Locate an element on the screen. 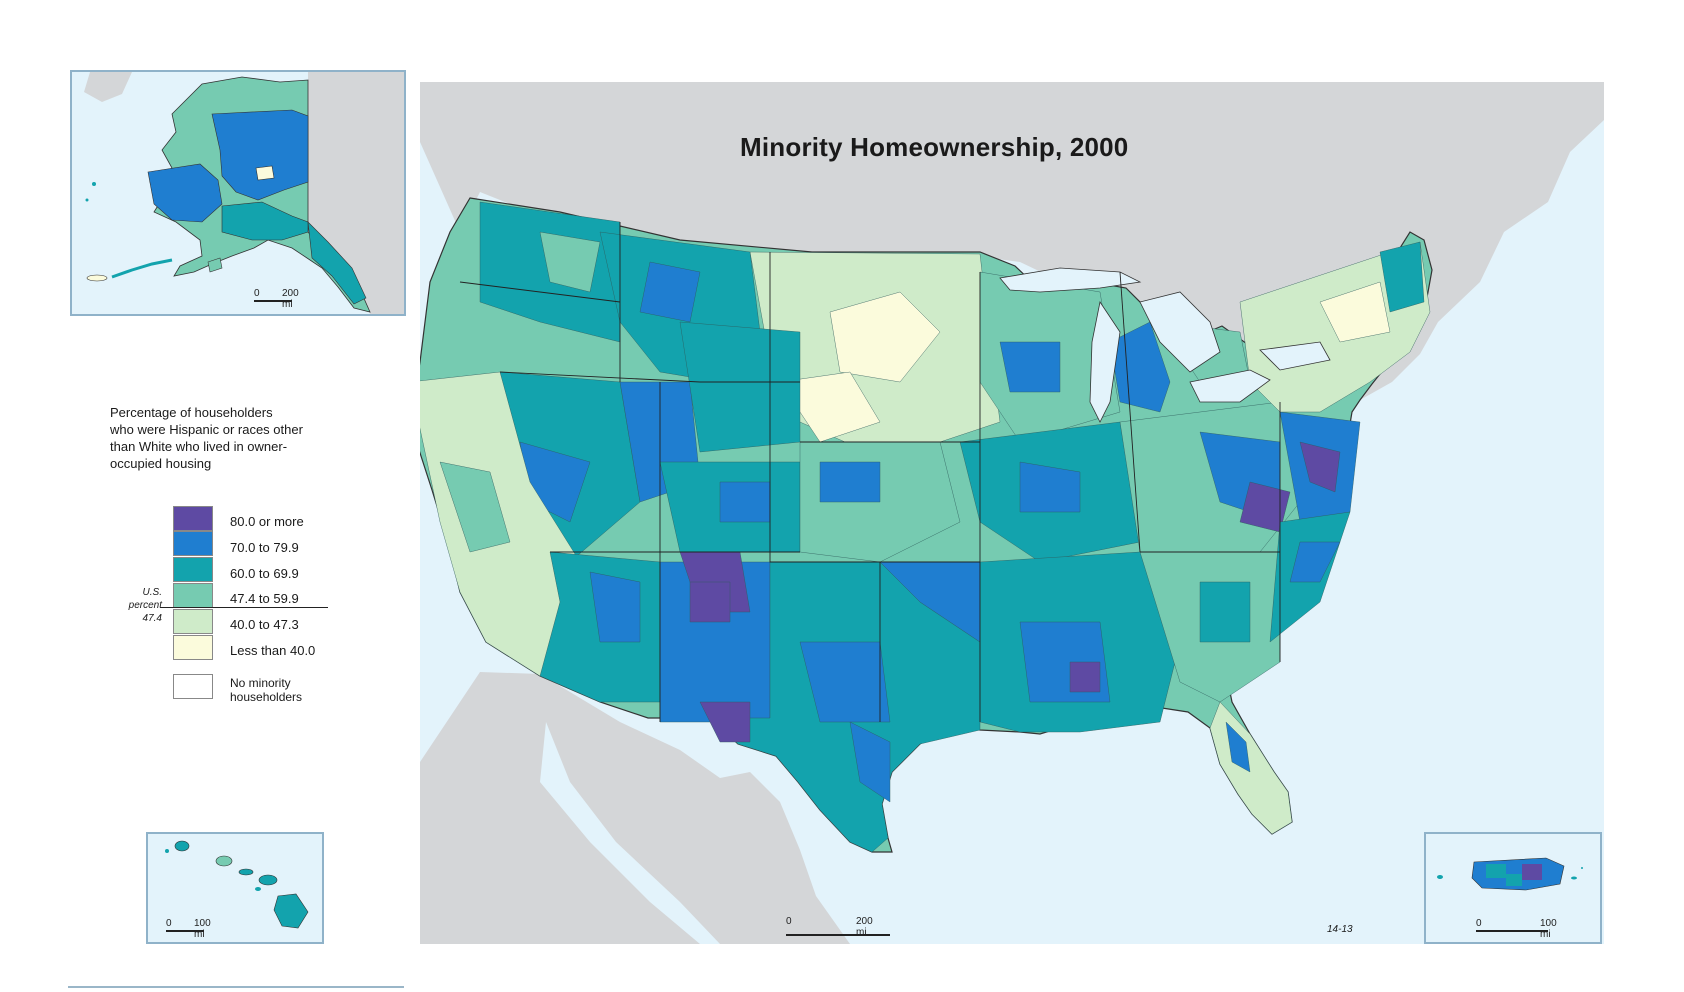 The width and height of the screenshot is (1684, 992). hawaii-inset: 0 100 mi is located at coordinates (235, 888).